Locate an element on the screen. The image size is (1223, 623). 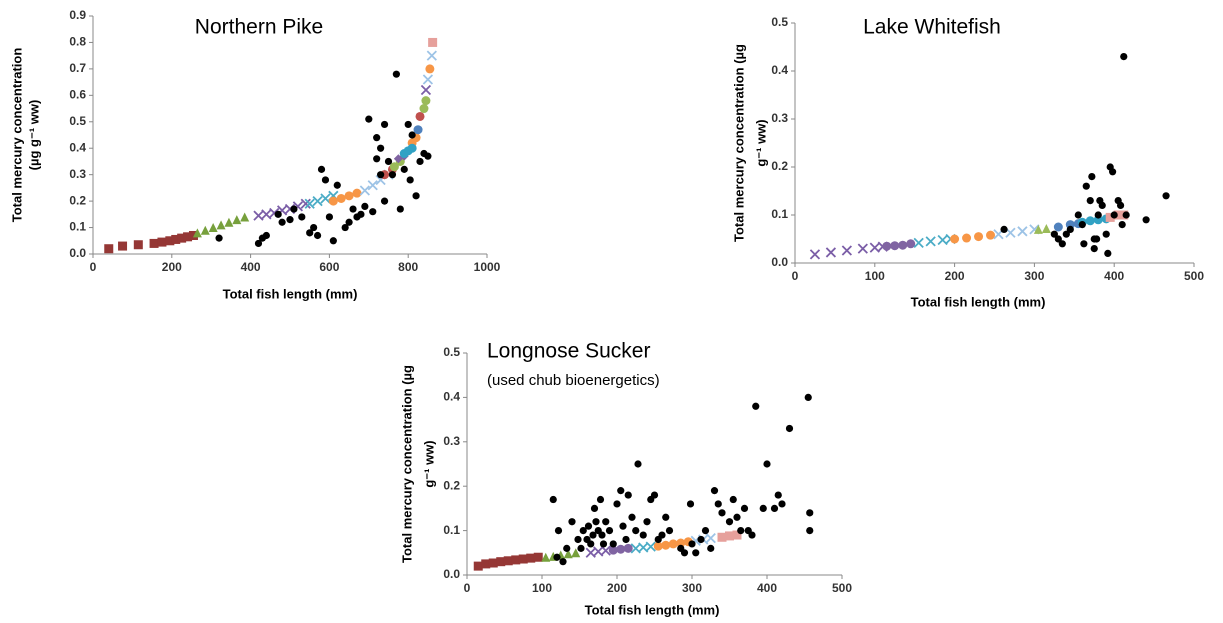
x-tick-label: 800 is located at coordinates (408, 267).